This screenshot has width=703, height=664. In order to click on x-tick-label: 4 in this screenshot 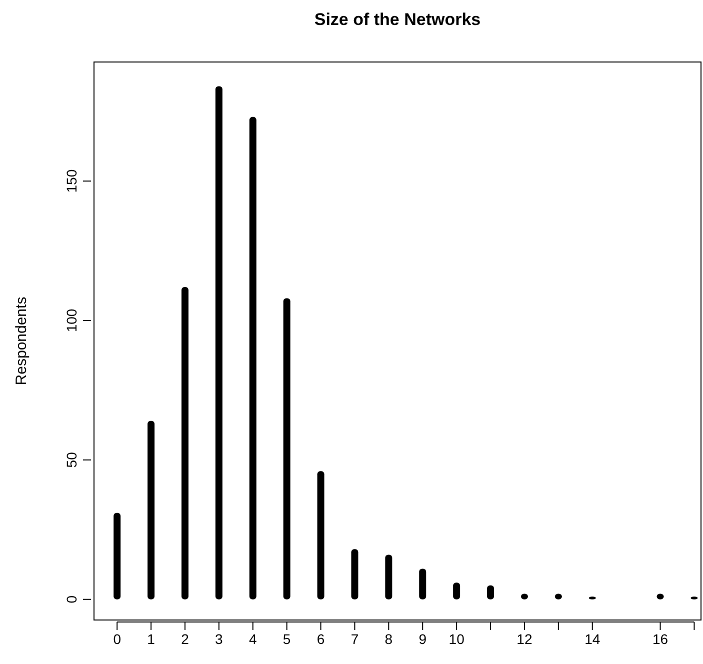, I will do `click(252, 638)`.